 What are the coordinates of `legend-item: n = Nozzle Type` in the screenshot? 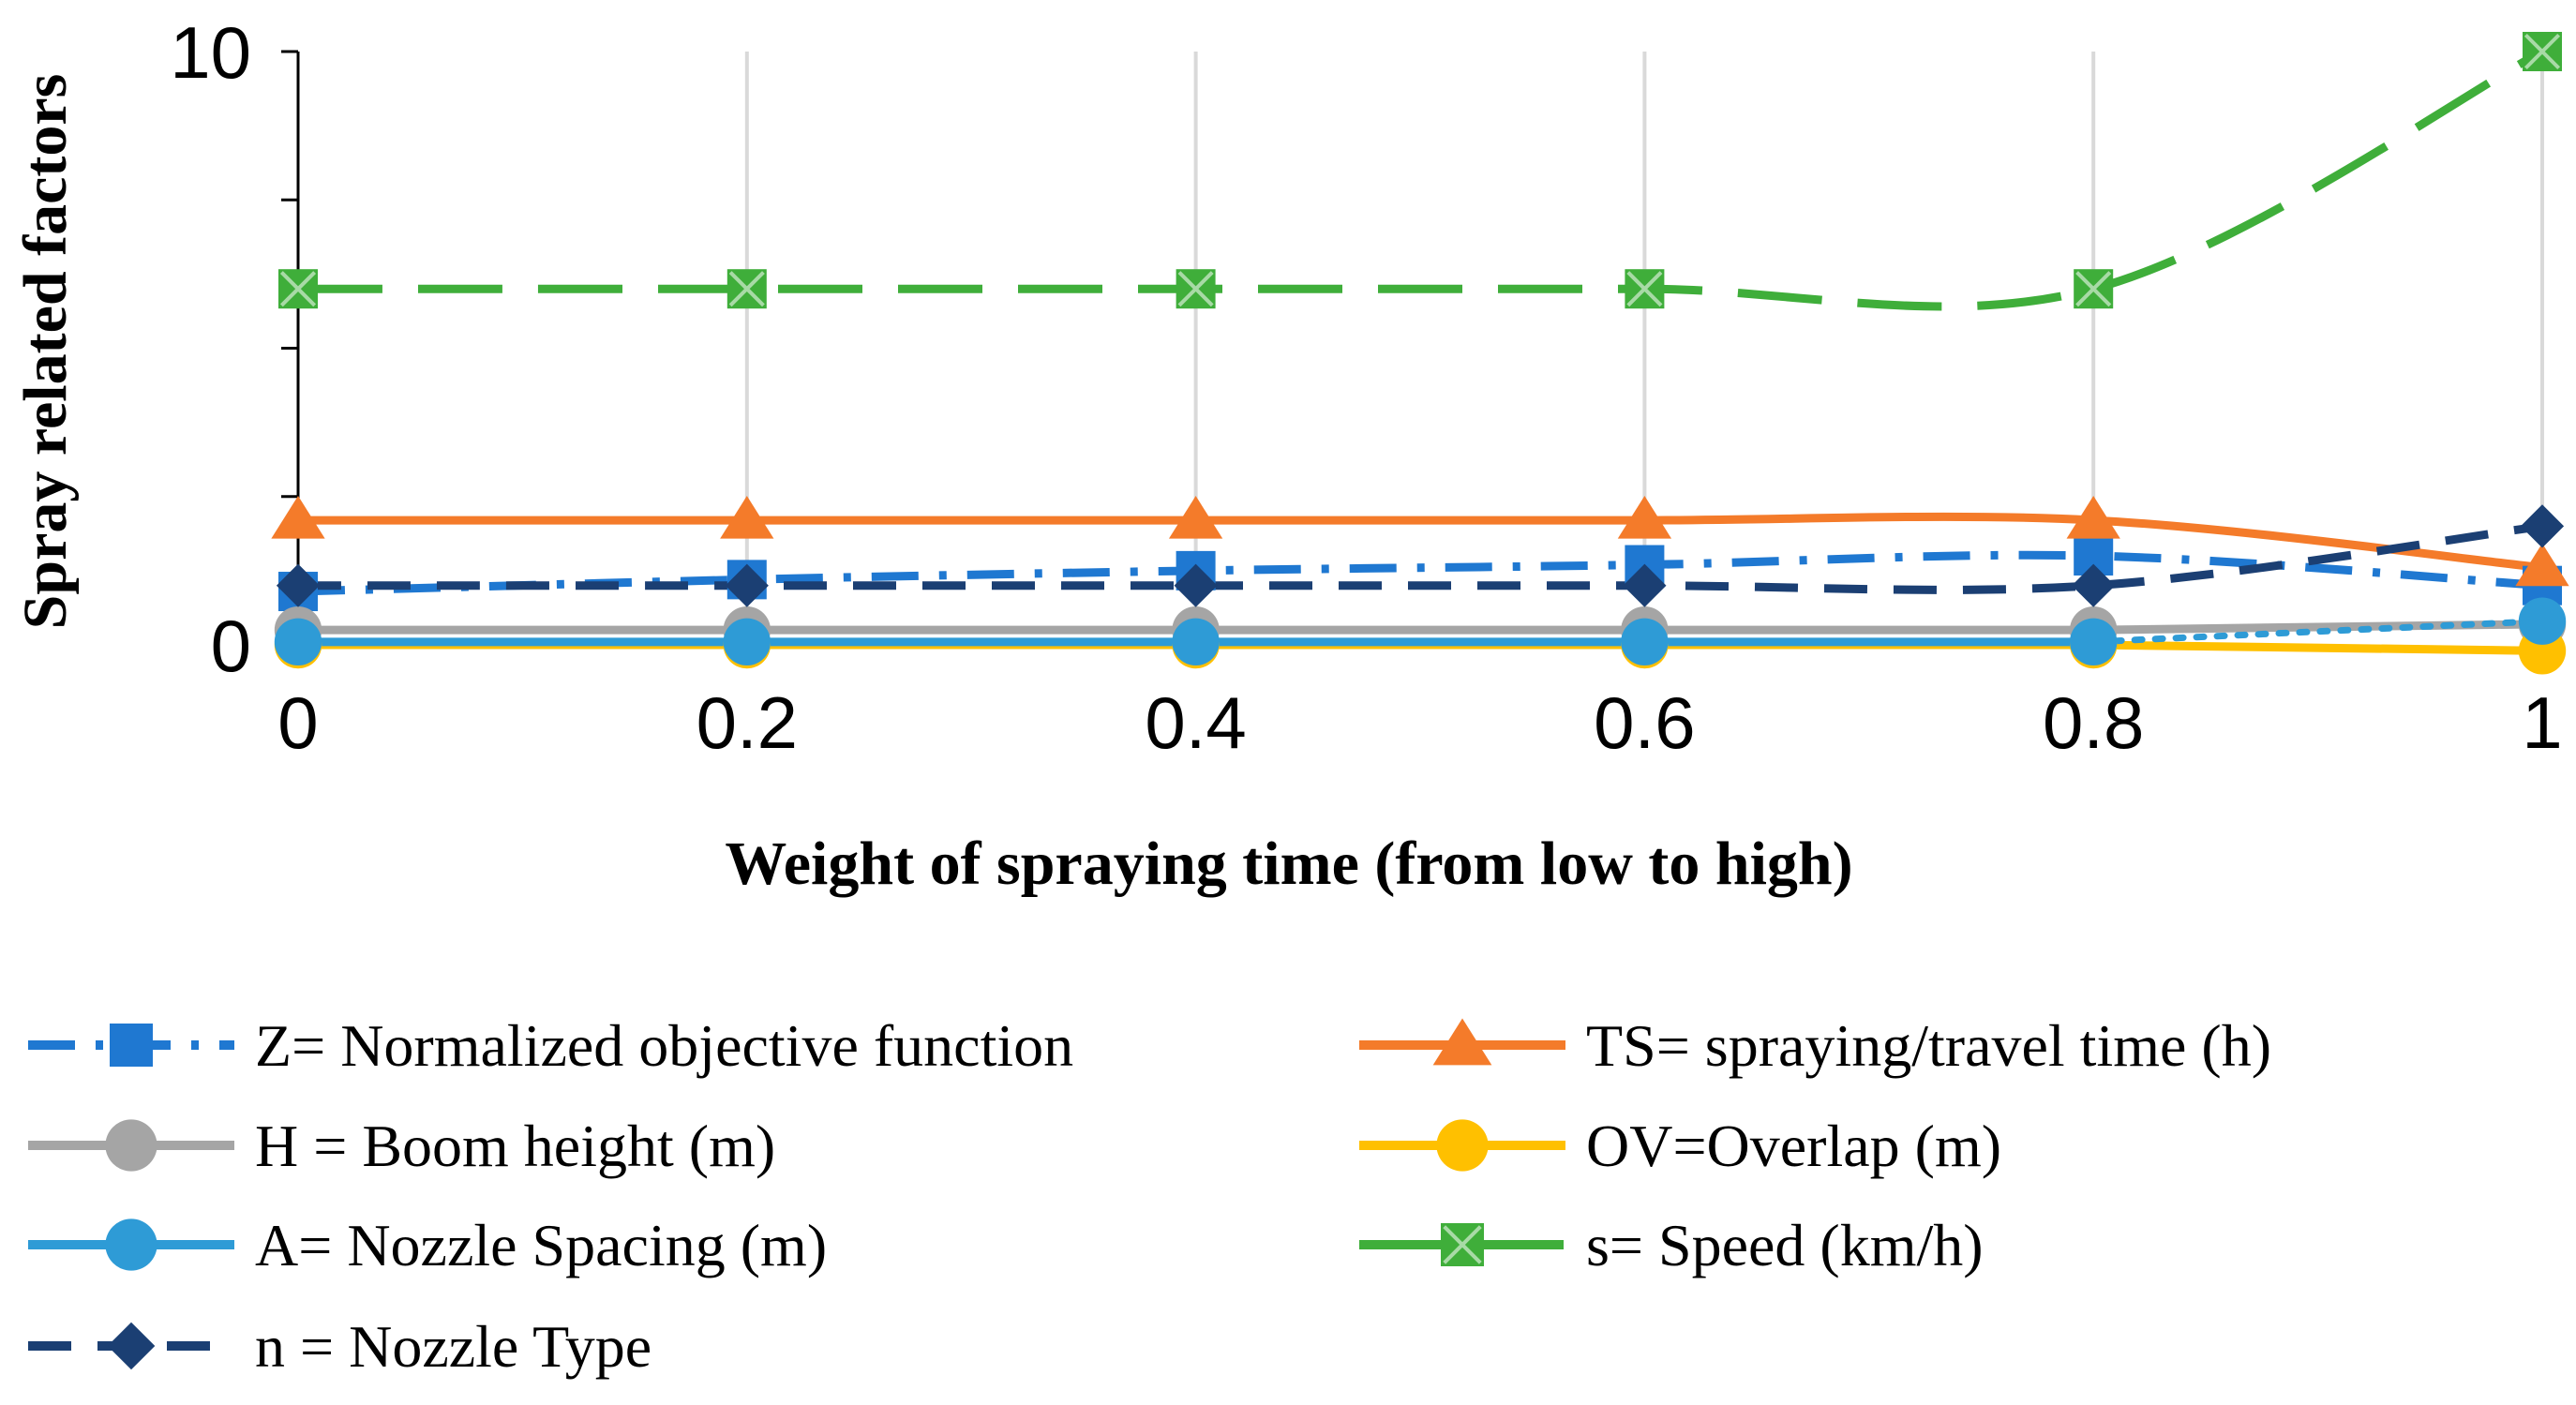 It's located at (339, 1346).